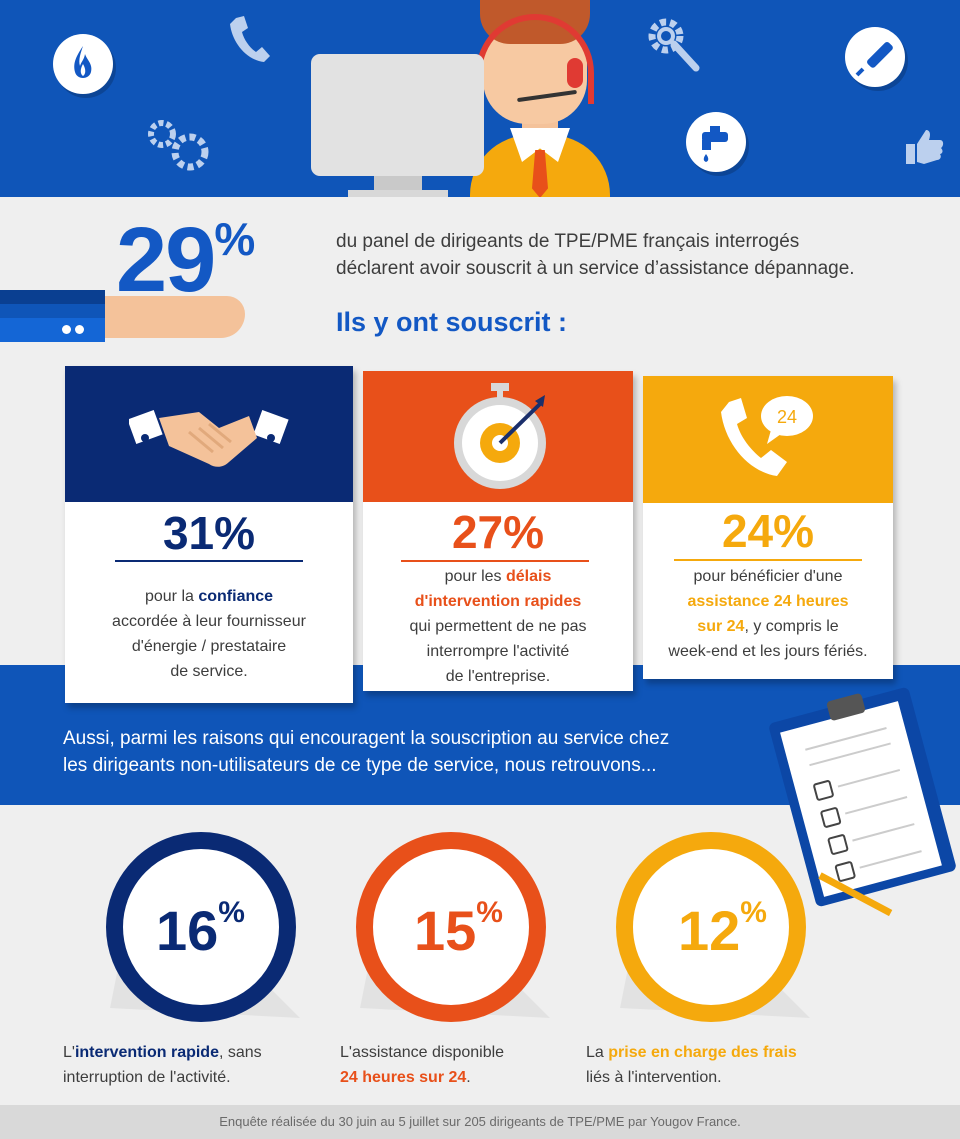  Describe the element at coordinates (234, 239) in the screenshot. I see `headline-suffix: %` at that location.